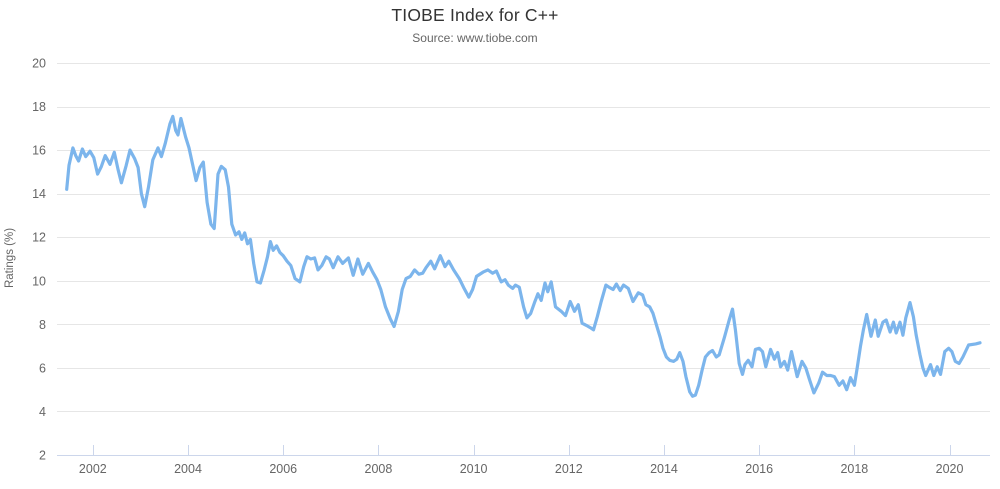  I want to click on y-axis-label: 18, so click(39, 107).